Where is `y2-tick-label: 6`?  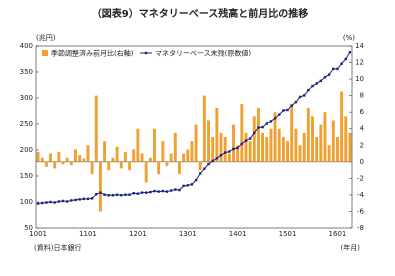
y2-tick-label: 6 is located at coordinates (362, 112).